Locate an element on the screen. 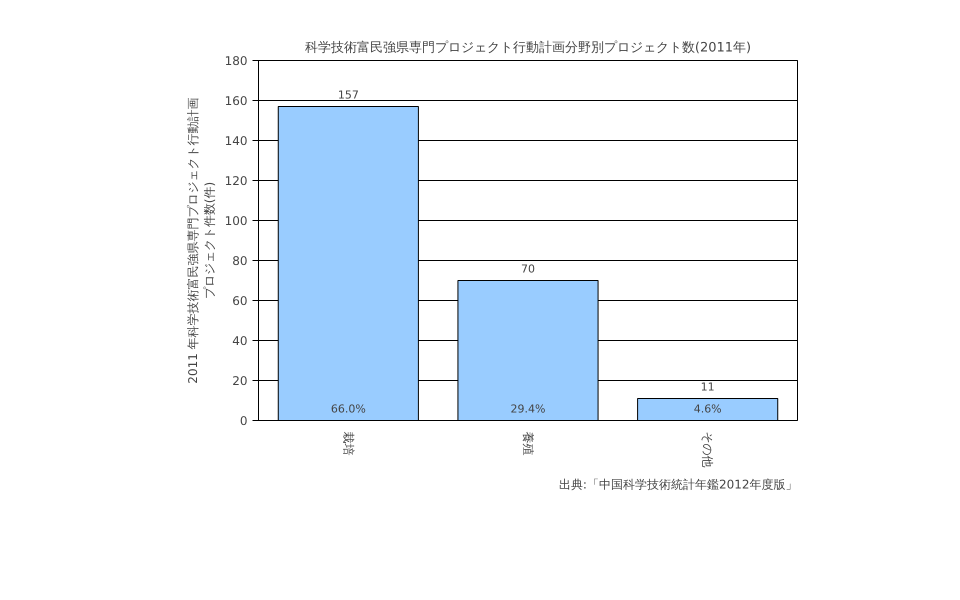 The width and height of the screenshot is (960, 600). y-tick-label: 40 is located at coordinates (240, 341).